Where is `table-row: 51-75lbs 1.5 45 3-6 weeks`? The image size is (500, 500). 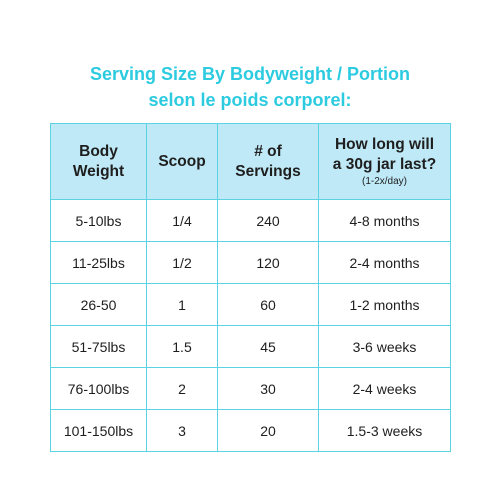 table-row: 51-75lbs 1.5 45 3-6 weeks is located at coordinates (250, 346).